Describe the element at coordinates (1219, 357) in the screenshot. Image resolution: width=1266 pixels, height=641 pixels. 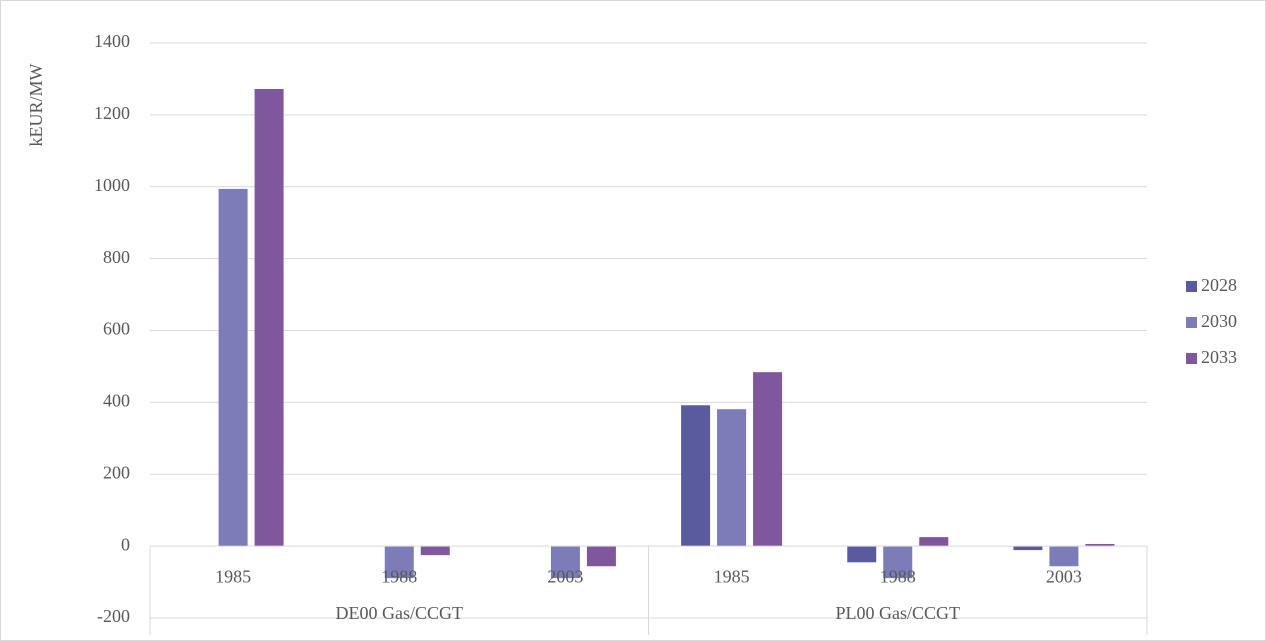
I see `legend-label: 2033` at that location.